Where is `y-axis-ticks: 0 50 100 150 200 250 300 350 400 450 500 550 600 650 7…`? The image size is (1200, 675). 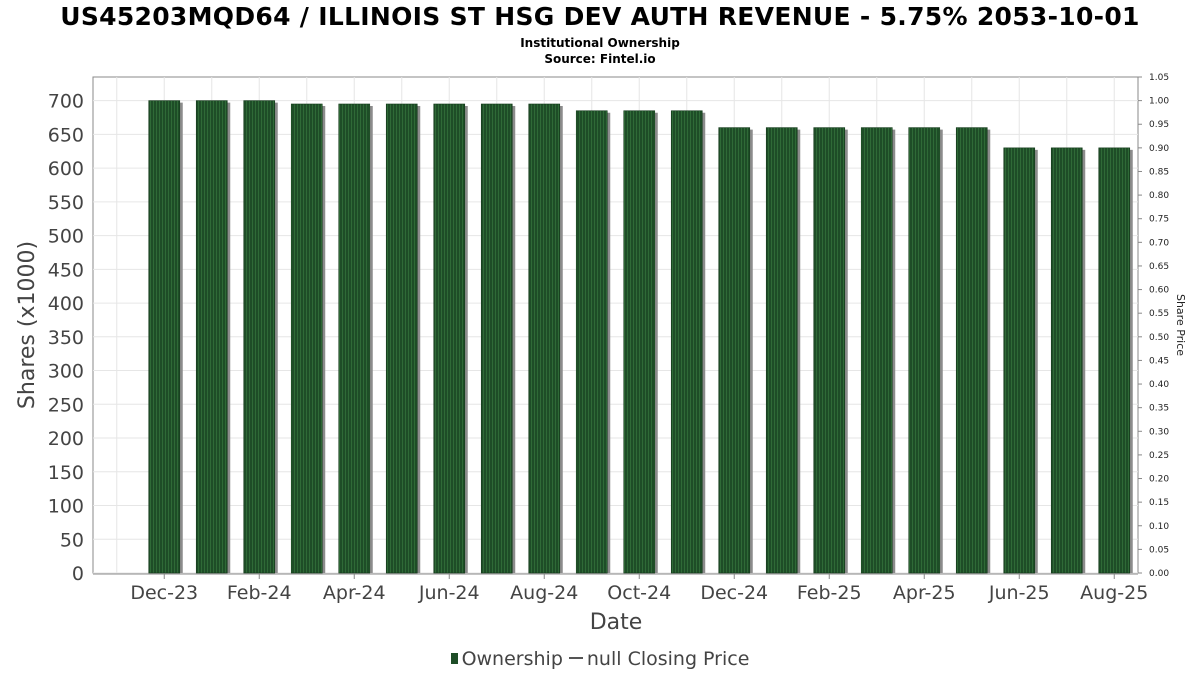 y-axis-ticks: 0 50 100 150 200 250 300 350 400 450 500 550 600 650 7… is located at coordinates (66, 338).